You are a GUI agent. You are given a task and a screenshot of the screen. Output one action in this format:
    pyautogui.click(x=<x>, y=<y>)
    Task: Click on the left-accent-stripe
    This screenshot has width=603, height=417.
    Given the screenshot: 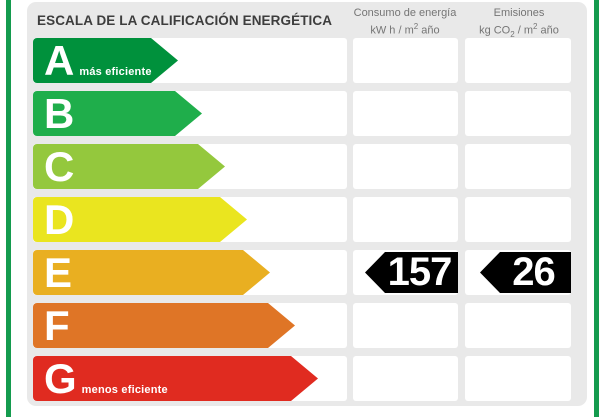 What is the action you would take?
    pyautogui.click(x=8, y=208)
    